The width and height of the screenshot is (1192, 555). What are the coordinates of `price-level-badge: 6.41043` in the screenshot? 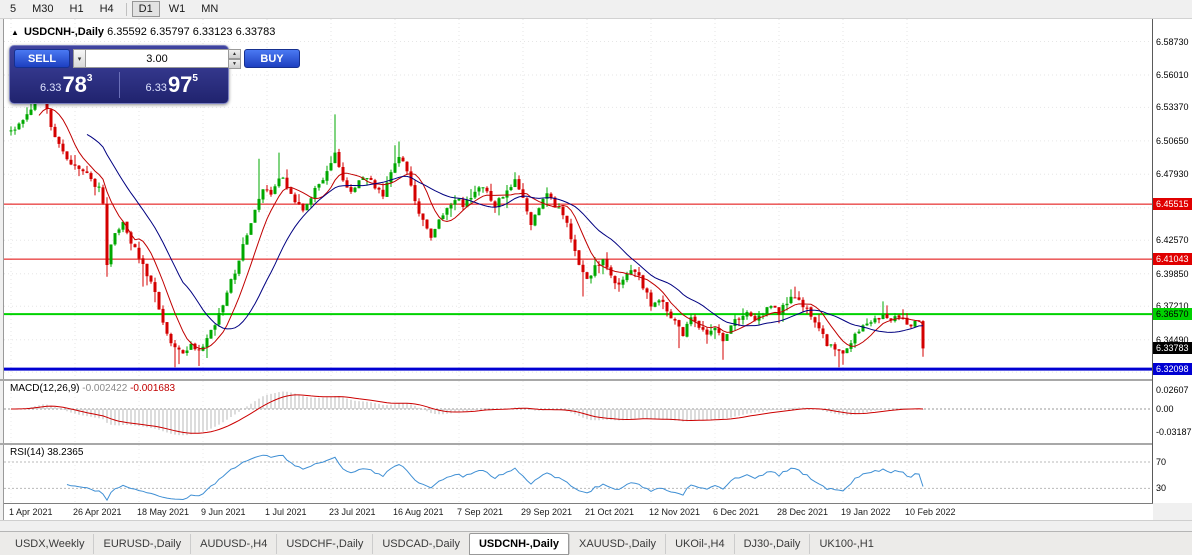 It's located at (1172, 259).